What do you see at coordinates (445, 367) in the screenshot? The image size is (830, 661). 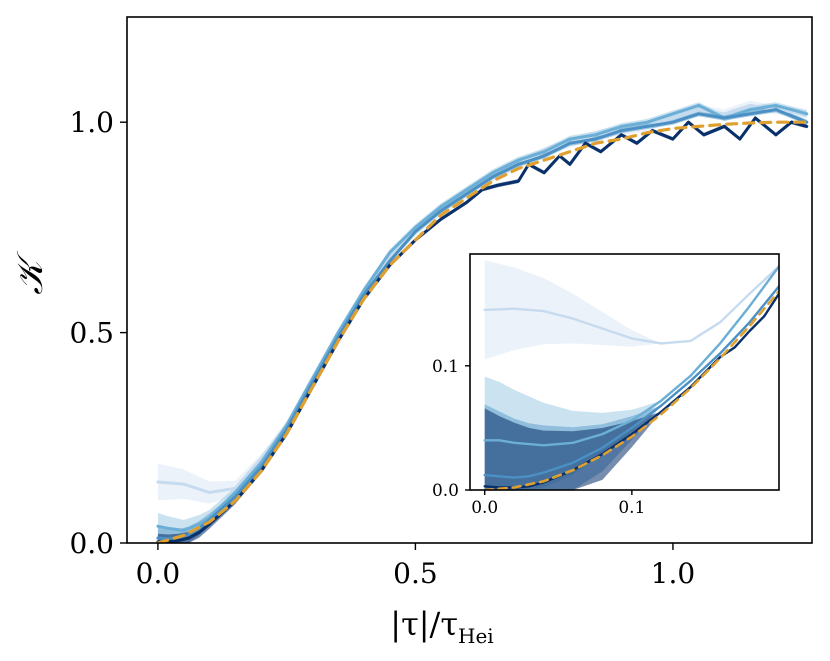 I see `y-tick-label: 0.1` at bounding box center [445, 367].